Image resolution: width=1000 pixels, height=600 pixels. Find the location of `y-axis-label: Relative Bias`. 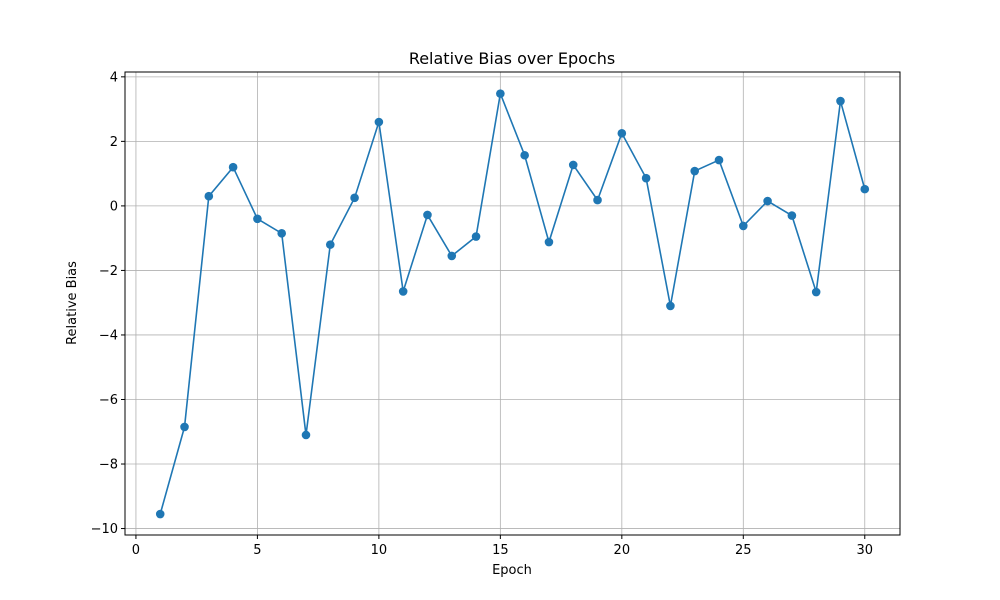

y-axis-label: Relative Bias is located at coordinates (72, 303).